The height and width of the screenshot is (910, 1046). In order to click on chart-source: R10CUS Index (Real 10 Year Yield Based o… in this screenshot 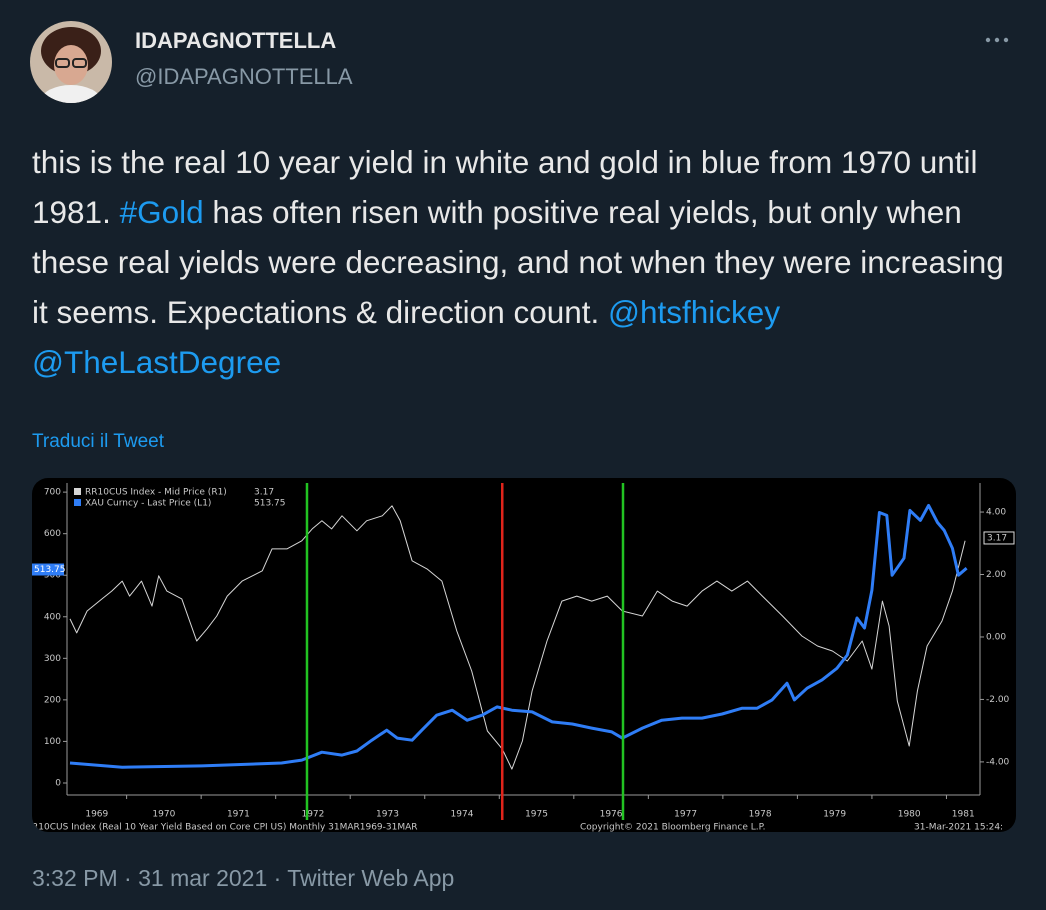, I will do `click(225, 828)`.